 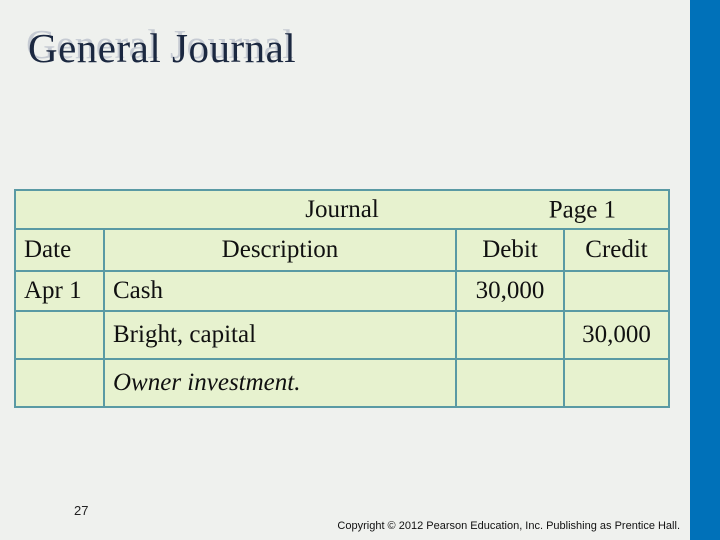 I want to click on cell-debit: 30,000, so click(x=510, y=291).